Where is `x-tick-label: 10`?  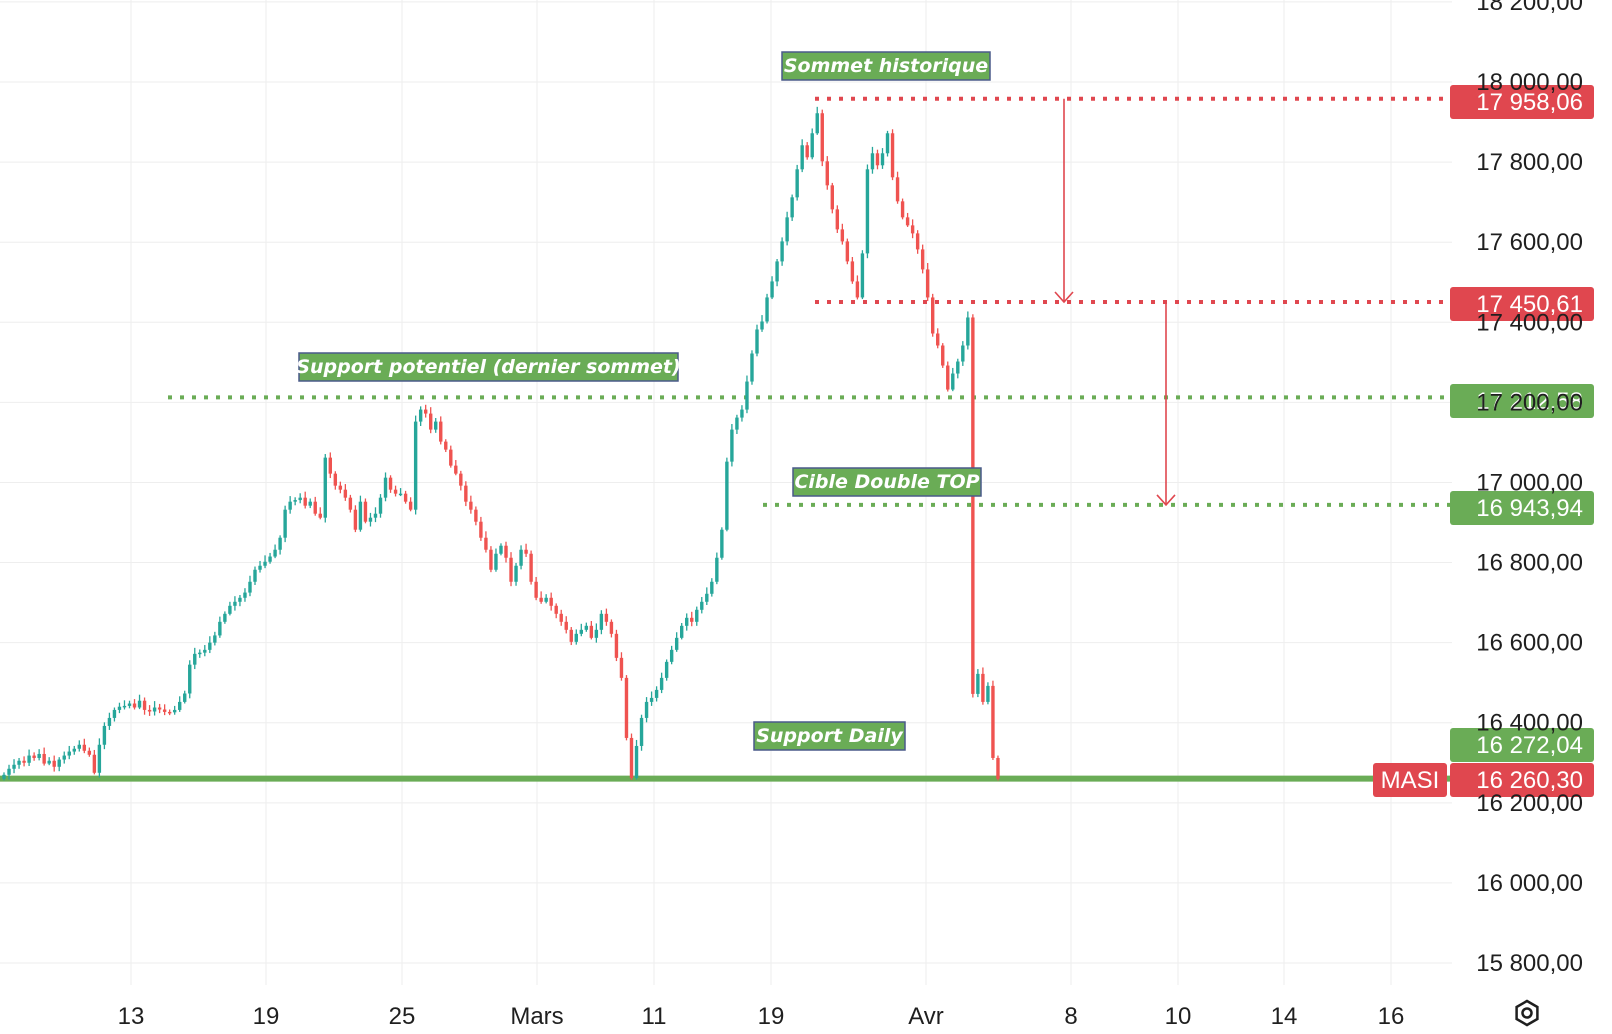
x-tick-label: 10 is located at coordinates (1178, 1016).